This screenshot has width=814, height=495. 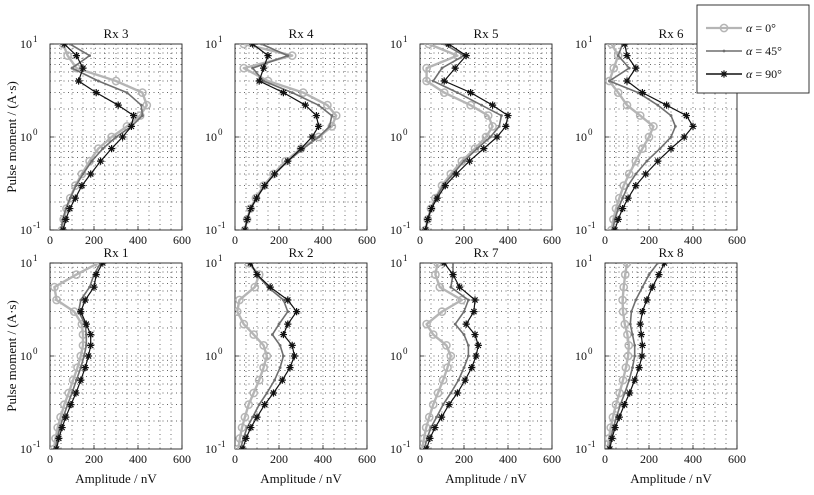 I want to click on panel-title: Rx 1, so click(x=116, y=252).